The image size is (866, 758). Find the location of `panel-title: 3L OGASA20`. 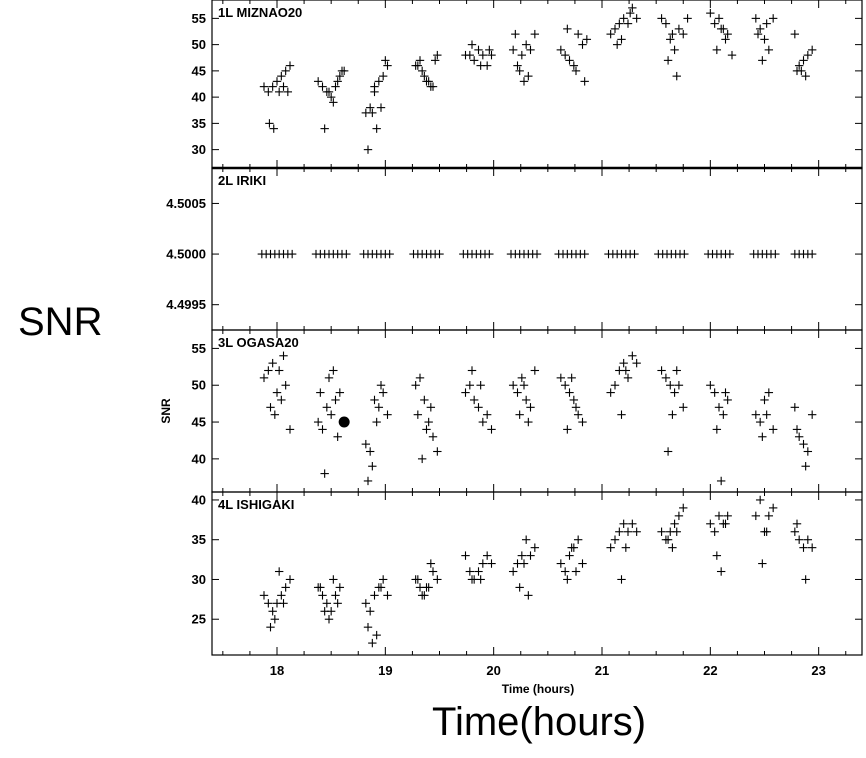

panel-title: 3L OGASA20 is located at coordinates (258, 342).